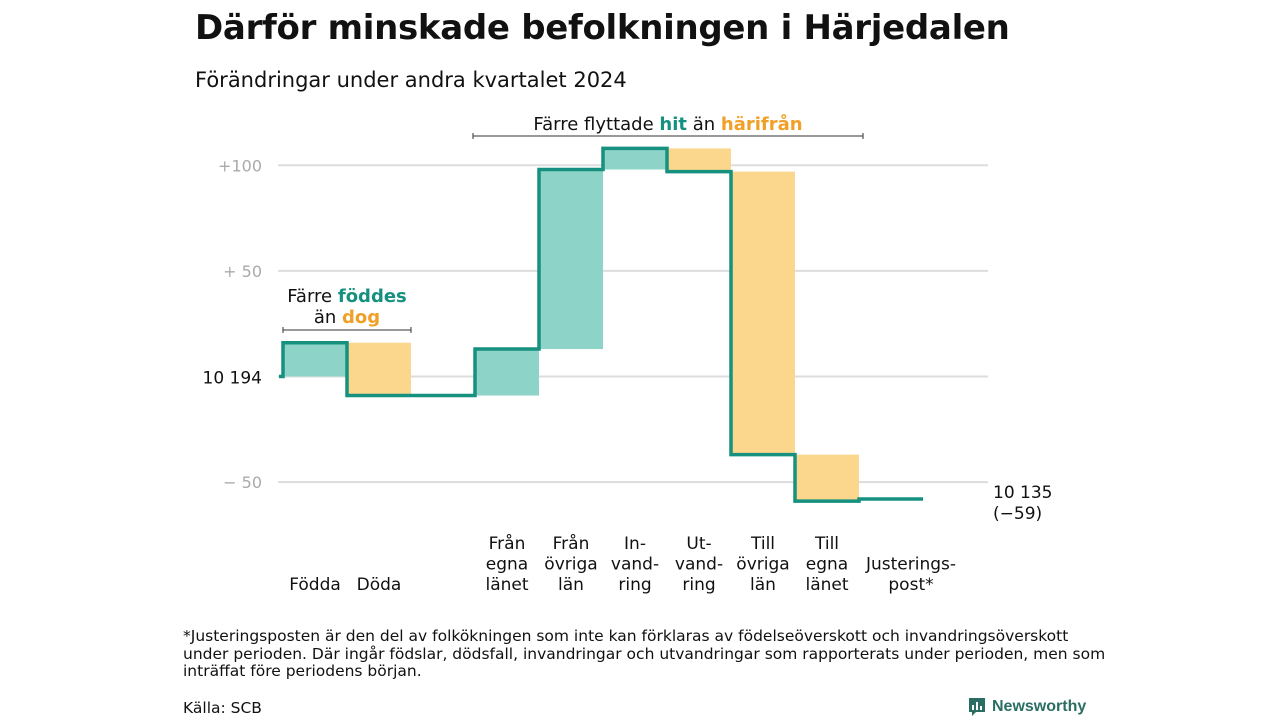 The height and width of the screenshot is (720, 1280). Describe the element at coordinates (242, 271) in the screenshot. I see `y-tick-label: + 50` at that location.